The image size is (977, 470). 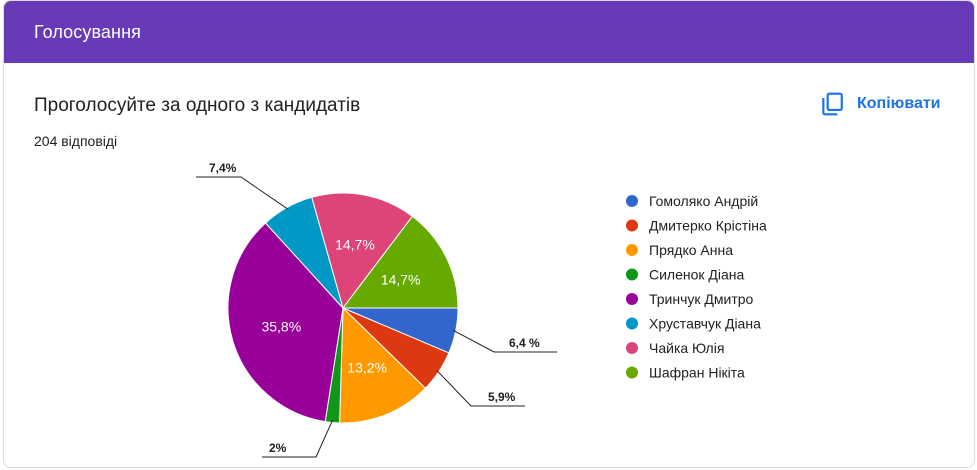 What do you see at coordinates (197, 105) in the screenshot?
I see `question-title: Проголосуйте за одного з кандидатів` at bounding box center [197, 105].